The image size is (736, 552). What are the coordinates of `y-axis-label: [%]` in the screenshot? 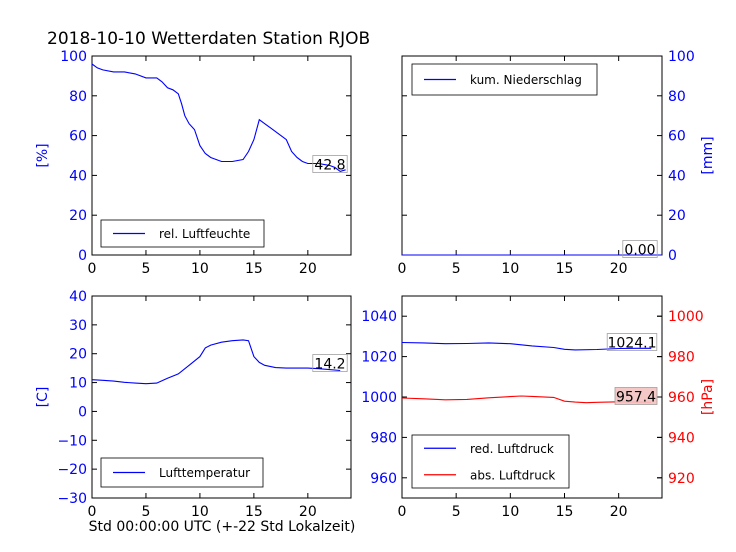 It's located at (43, 155).